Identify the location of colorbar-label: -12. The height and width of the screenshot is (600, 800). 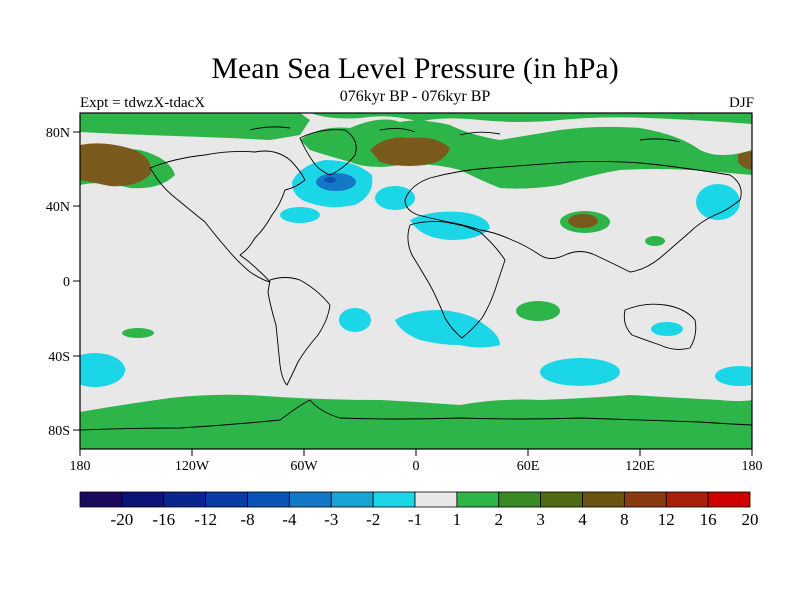
(205, 519).